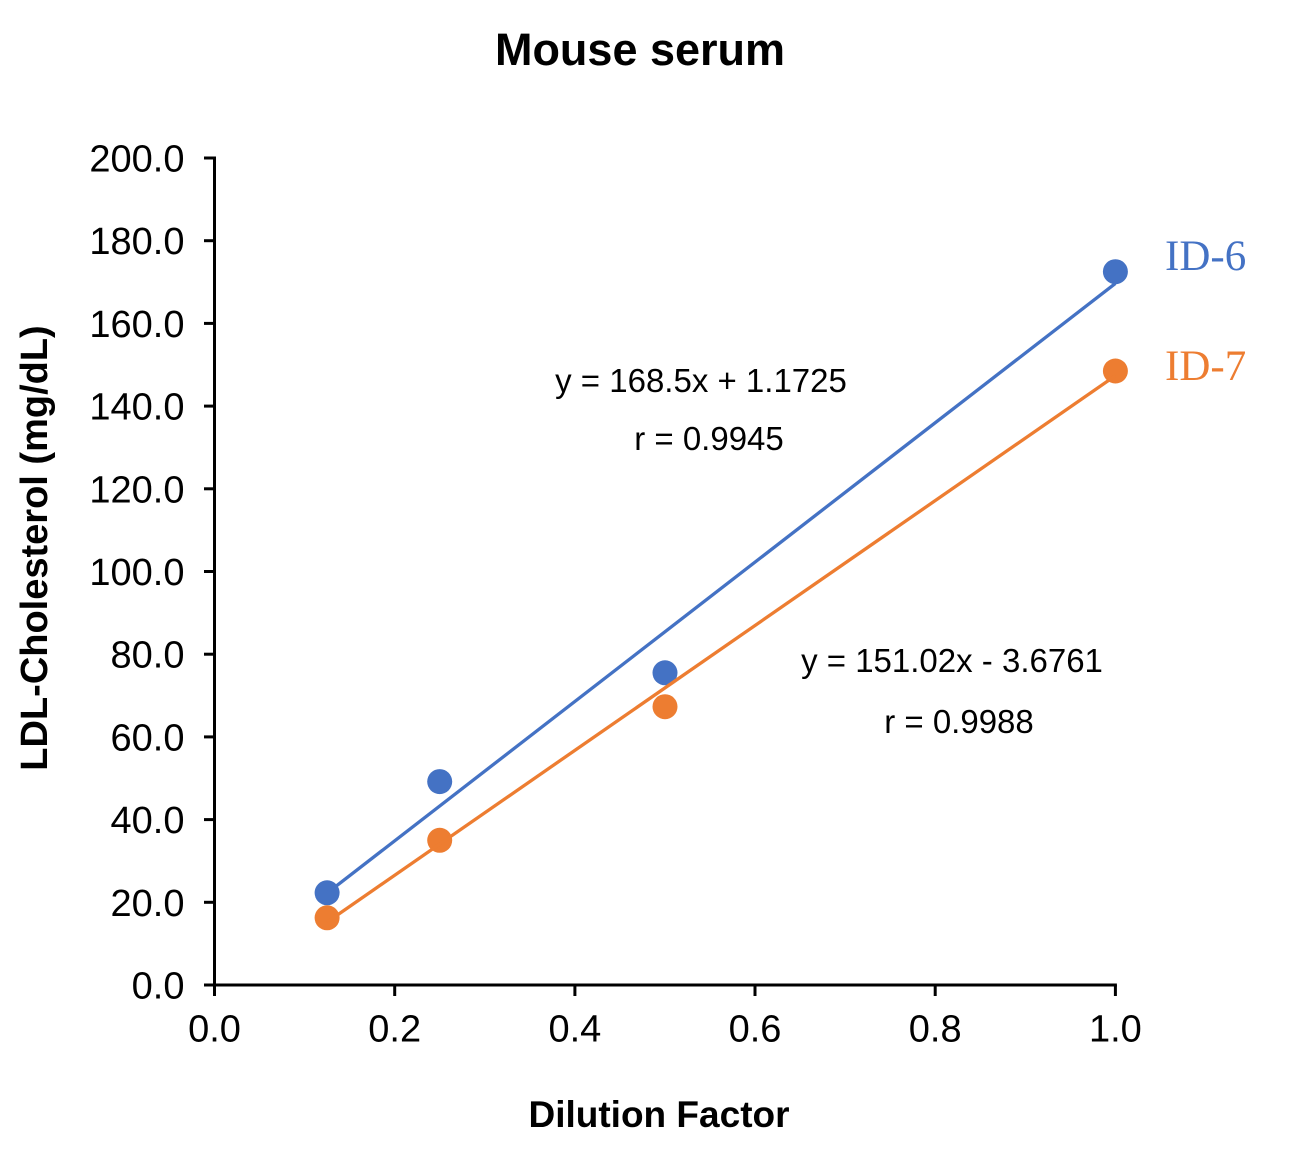  I want to click on svg-text: LDL-Cholesterol (mg/dL), so click(35, 547).